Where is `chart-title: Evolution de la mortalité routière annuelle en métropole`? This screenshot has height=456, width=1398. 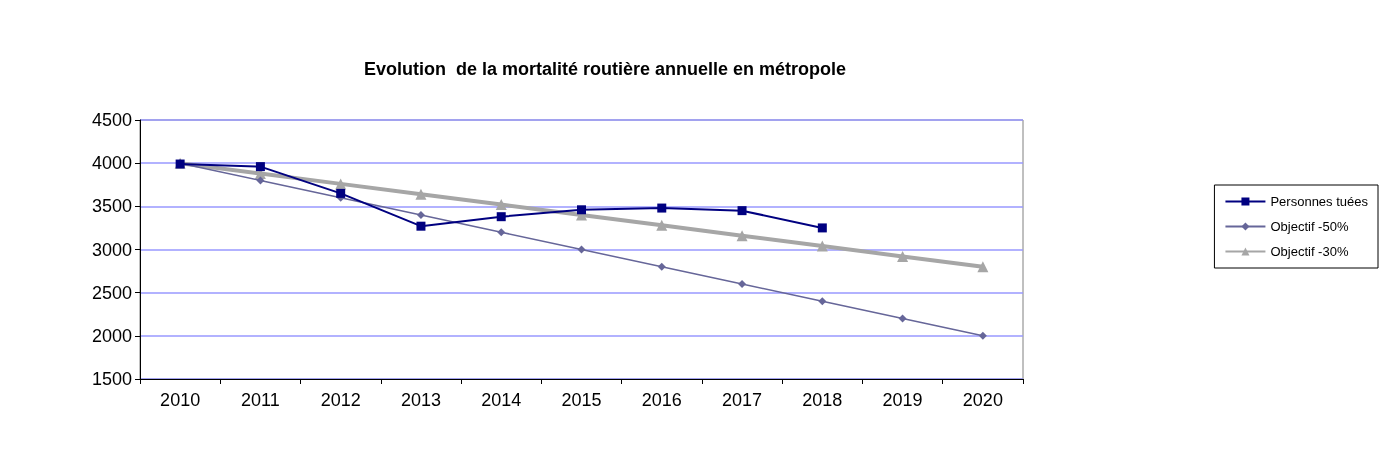
chart-title: Evolution de la mortalité routière annuelle en métropole is located at coordinates (605, 69).